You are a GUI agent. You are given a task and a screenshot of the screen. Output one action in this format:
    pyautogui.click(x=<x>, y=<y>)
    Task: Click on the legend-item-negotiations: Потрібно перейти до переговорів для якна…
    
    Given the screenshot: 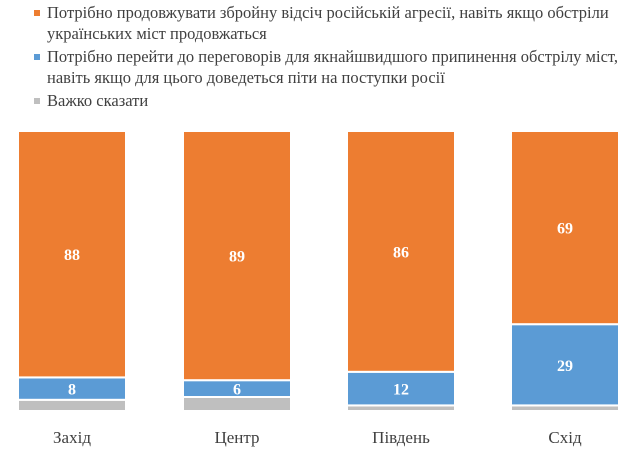 What is the action you would take?
    pyautogui.click(x=334, y=67)
    